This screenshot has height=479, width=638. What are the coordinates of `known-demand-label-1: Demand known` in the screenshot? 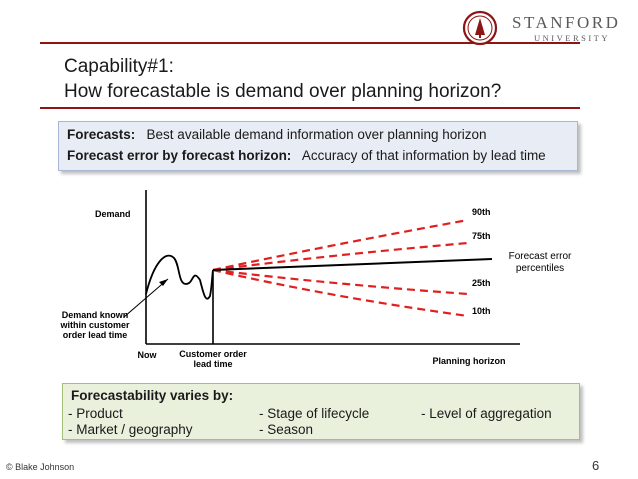 It's located at (95, 315).